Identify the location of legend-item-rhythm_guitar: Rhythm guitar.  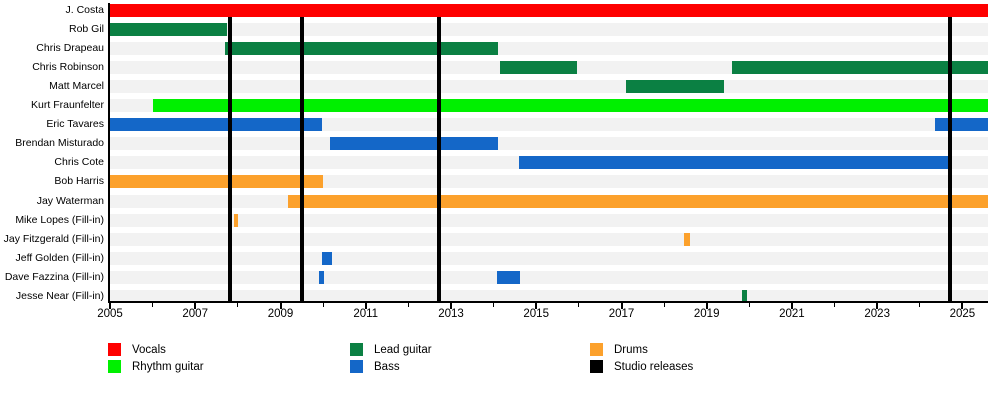
(156, 366).